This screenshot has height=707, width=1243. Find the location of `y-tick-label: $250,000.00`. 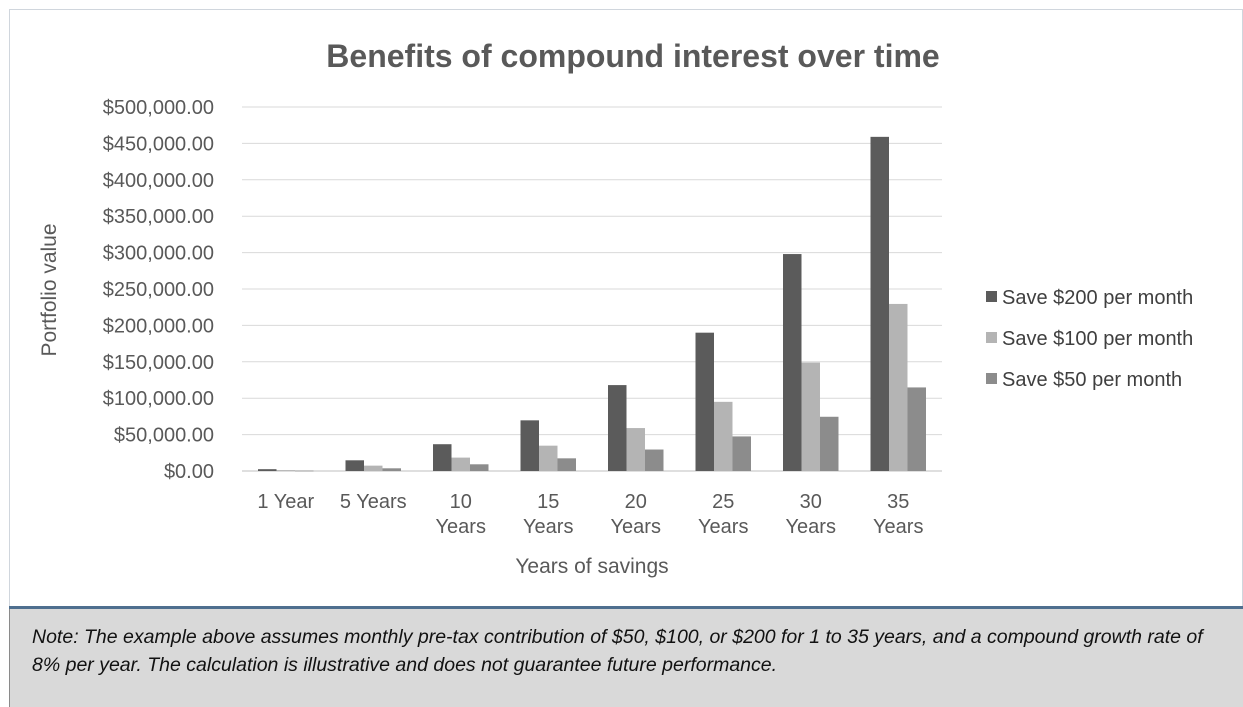

y-tick-label: $250,000.00 is located at coordinates (158, 290).